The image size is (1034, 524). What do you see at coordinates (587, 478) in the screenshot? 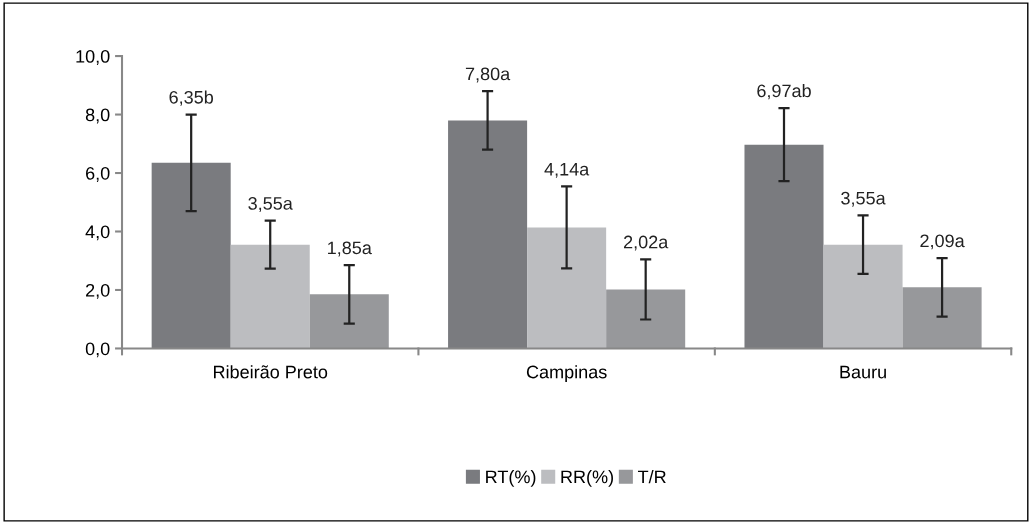
I see `legend-label: RR(%)` at bounding box center [587, 478].